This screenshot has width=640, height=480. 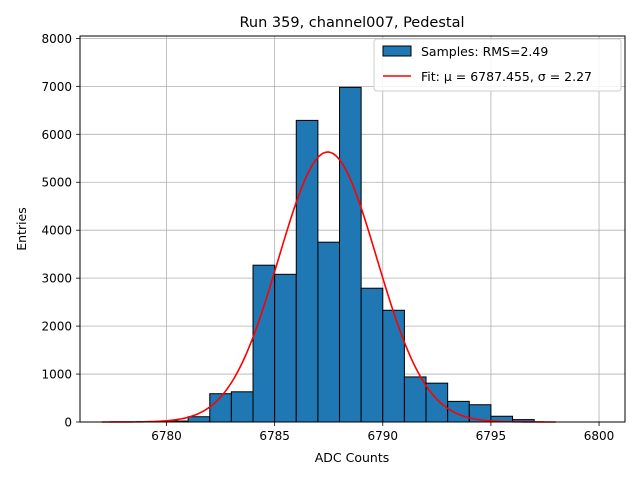 What do you see at coordinates (599, 436) in the screenshot?
I see `x-tick-label: 6800` at bounding box center [599, 436].